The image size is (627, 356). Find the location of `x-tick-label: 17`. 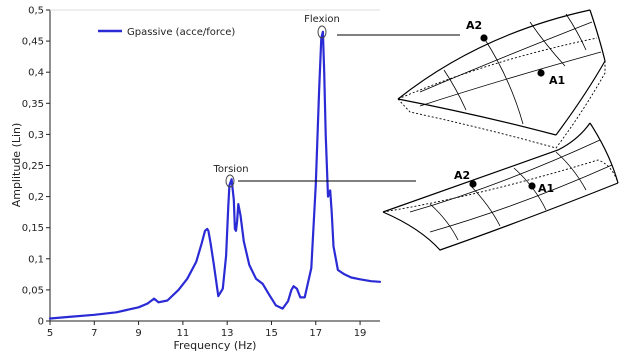

x-tick-label: 17 is located at coordinates (315, 333).